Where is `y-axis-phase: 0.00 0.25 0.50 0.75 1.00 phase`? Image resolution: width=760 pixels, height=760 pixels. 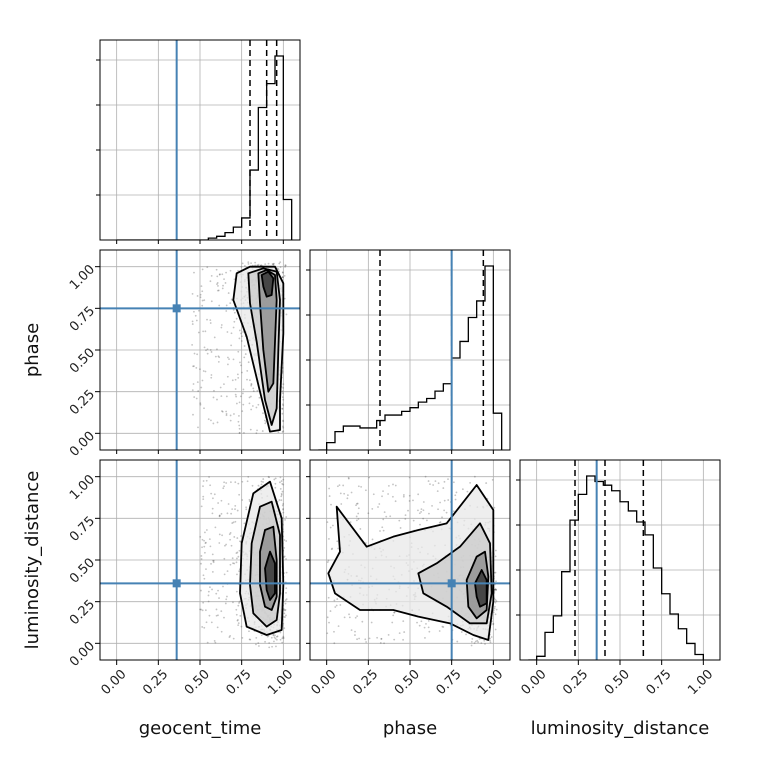
y-axis-phase: 0.00 0.25 0.50 0.75 1.00 phase is located at coordinates (61, 361).